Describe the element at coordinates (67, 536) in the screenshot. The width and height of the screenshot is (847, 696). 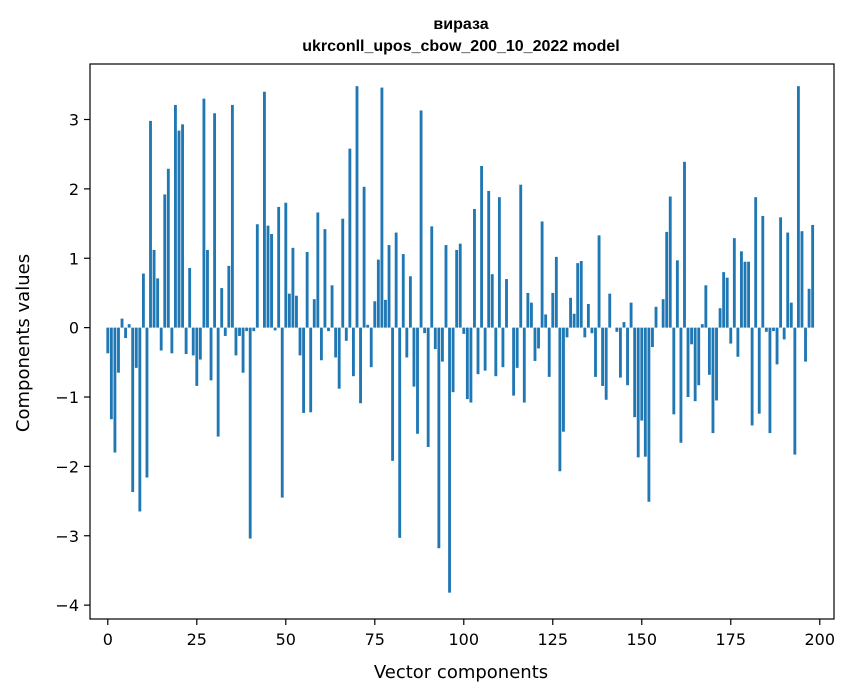
I see `y-tick-label: −3` at that location.